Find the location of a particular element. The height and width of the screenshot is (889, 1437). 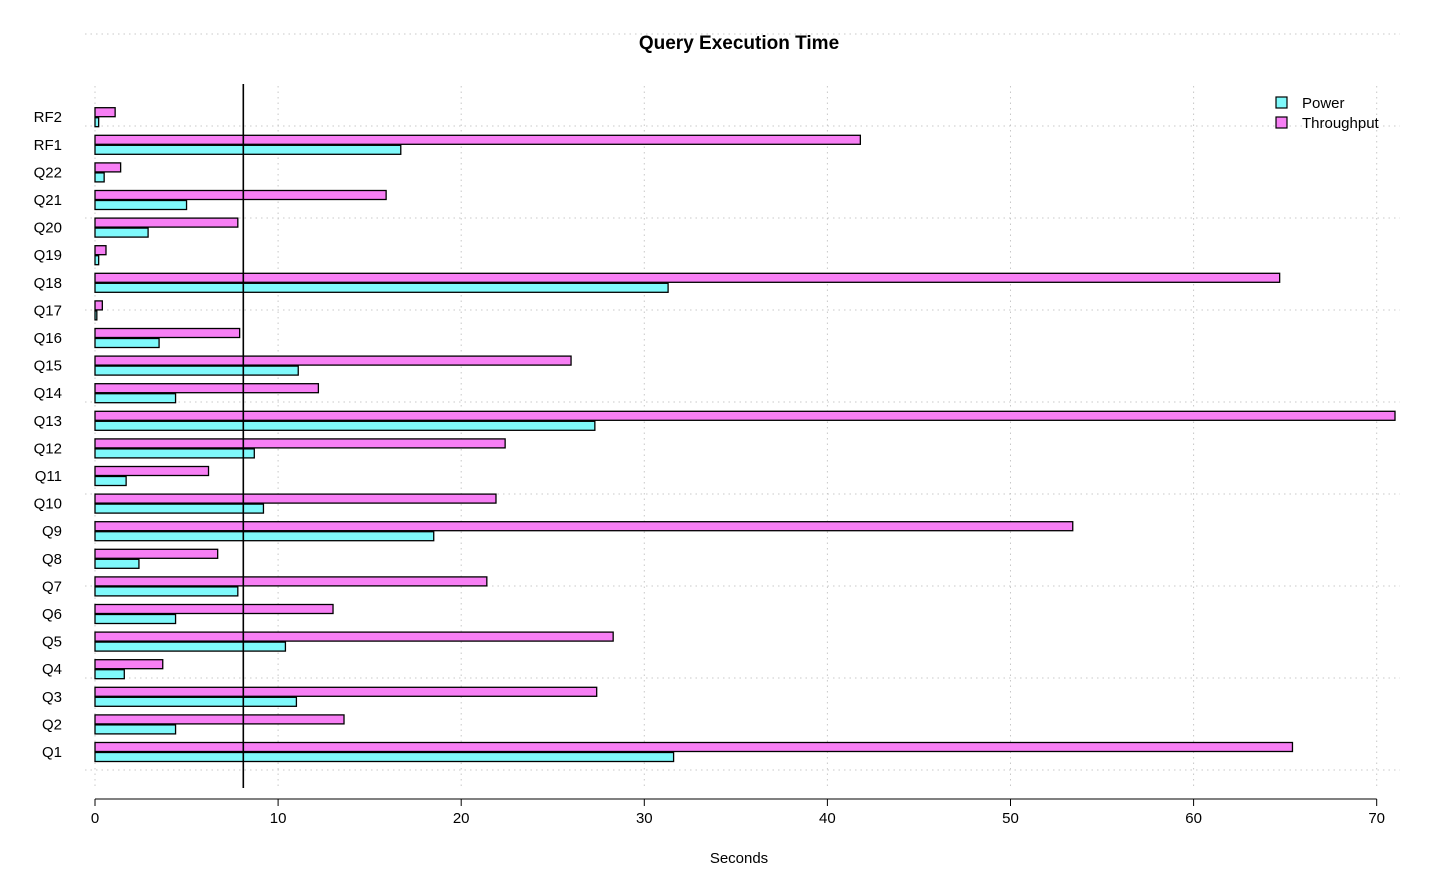

bar-throughput-q9 is located at coordinates (584, 526).